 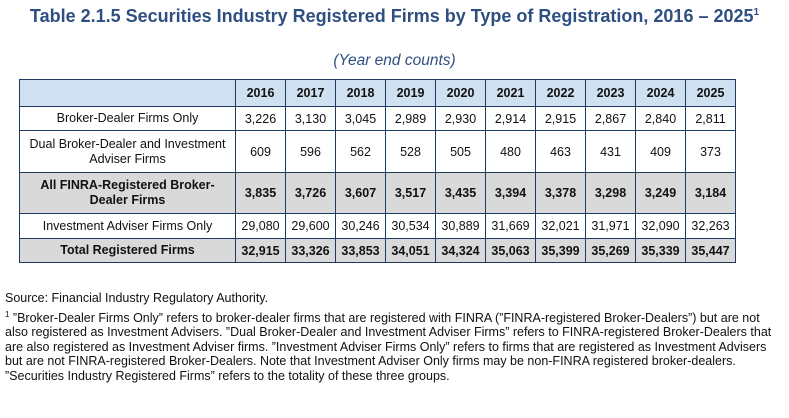 What do you see at coordinates (610, 118) in the screenshot?
I see `table-cell: 2,867` at bounding box center [610, 118].